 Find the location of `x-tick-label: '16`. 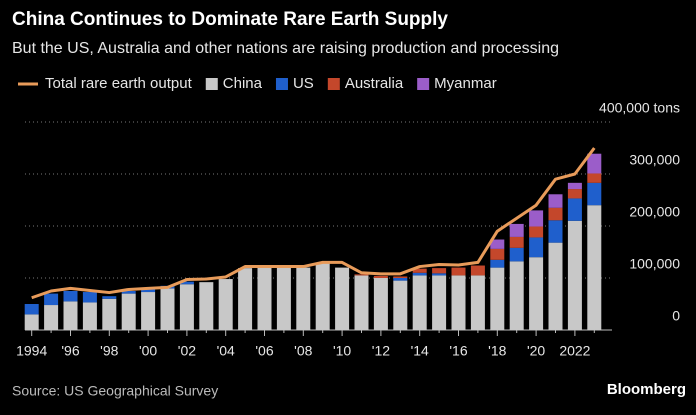

x-tick-label: '16 is located at coordinates (458, 351).